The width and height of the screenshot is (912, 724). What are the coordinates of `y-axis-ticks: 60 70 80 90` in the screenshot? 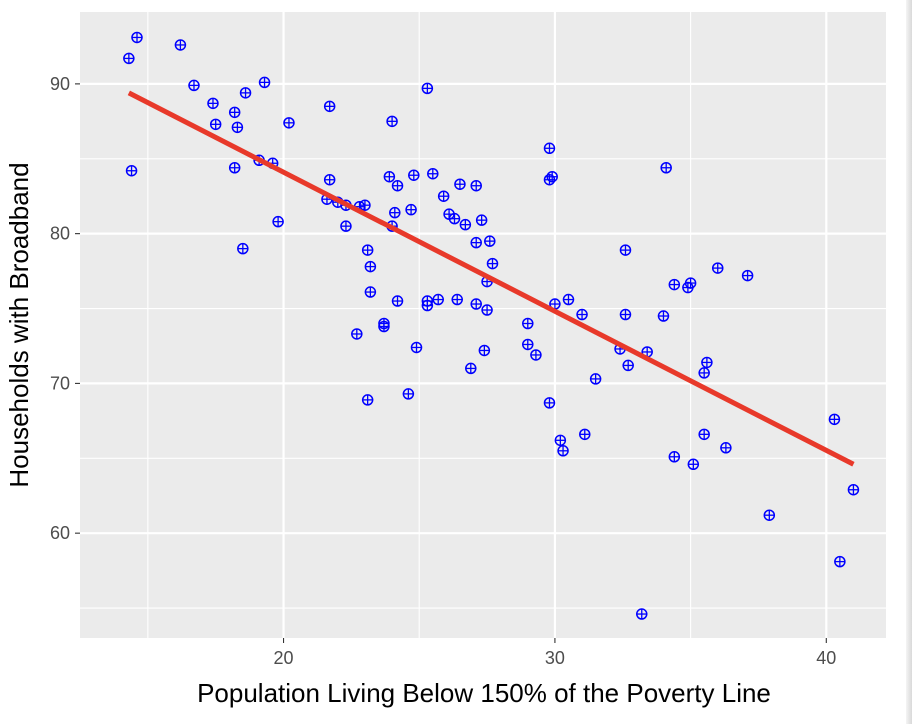 It's located at (65, 308).